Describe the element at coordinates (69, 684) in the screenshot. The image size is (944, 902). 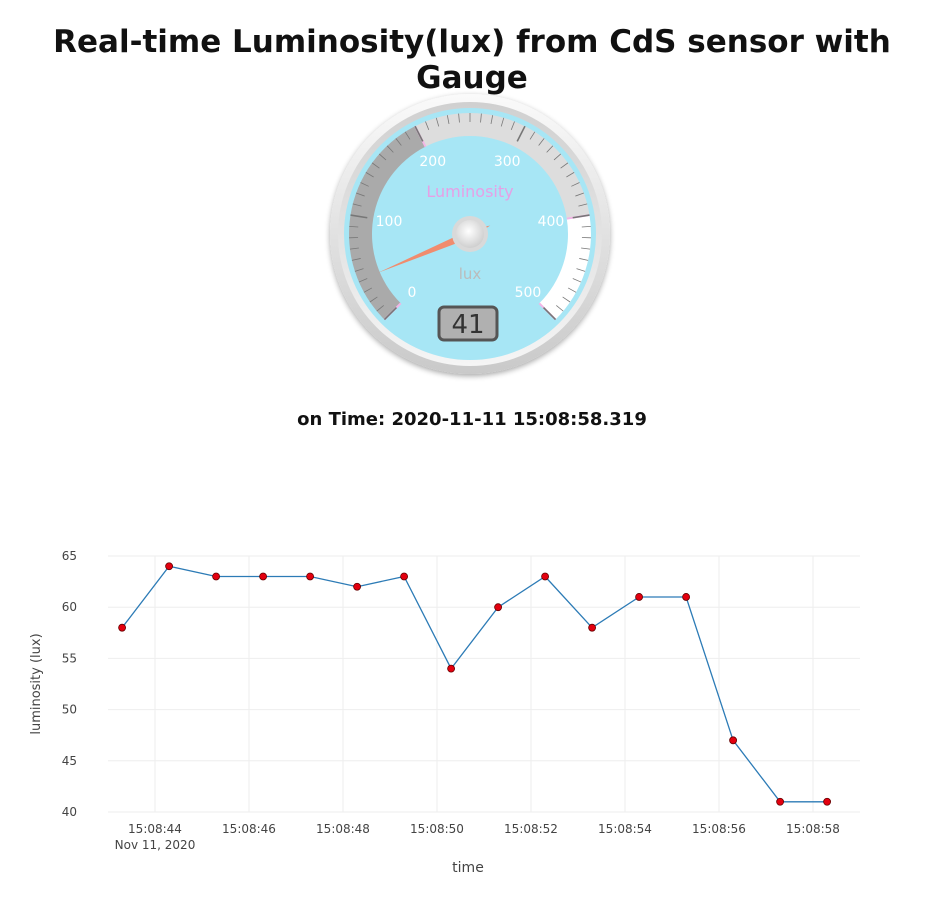
I see `chart-yticks: 40 45 50 55 60 65` at that location.